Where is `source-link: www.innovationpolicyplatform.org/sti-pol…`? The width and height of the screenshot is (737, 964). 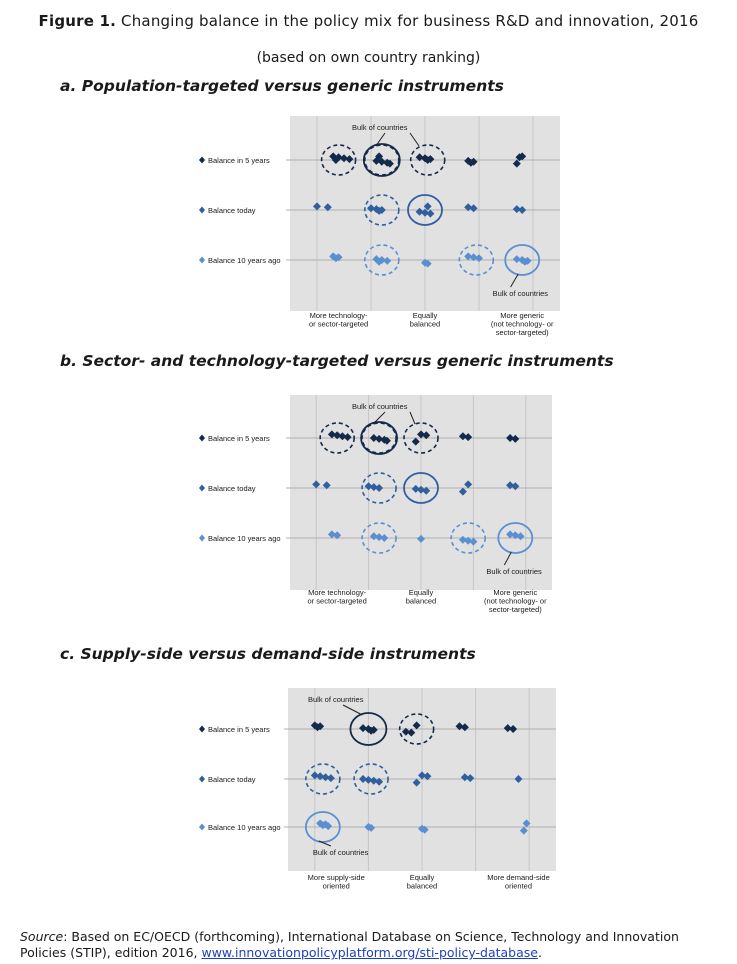
source-link: www.innovationpolicyplatform.org/sti-pol… is located at coordinates (369, 952).